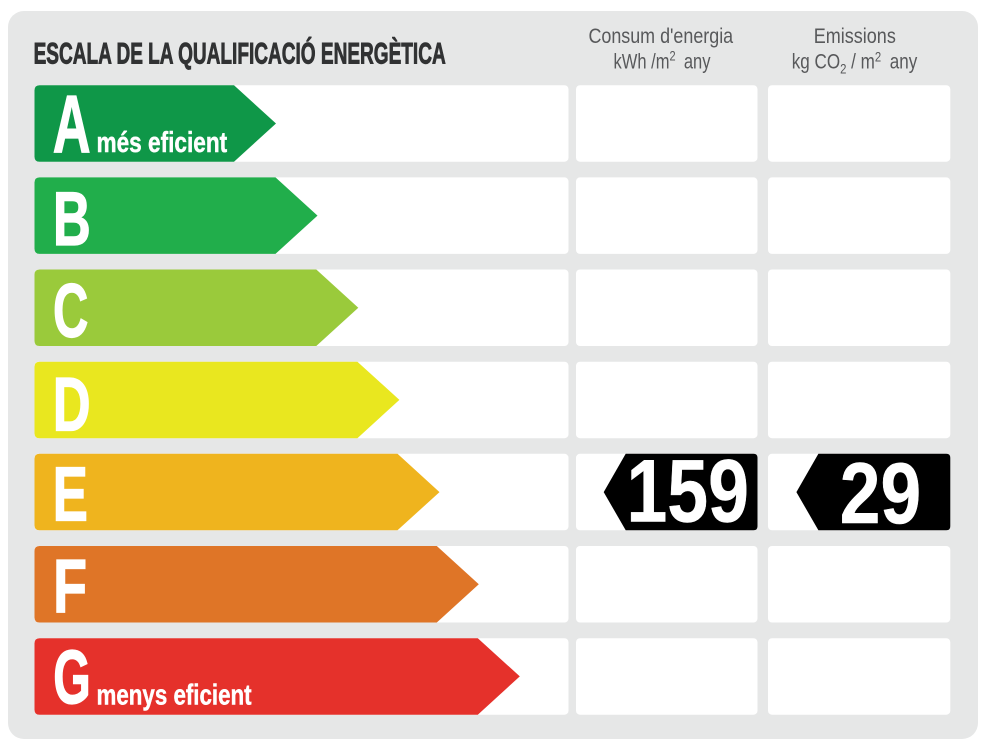 This screenshot has width=985, height=747. What do you see at coordinates (162, 141) in the screenshot?
I see `svg-text: més eficient` at bounding box center [162, 141].